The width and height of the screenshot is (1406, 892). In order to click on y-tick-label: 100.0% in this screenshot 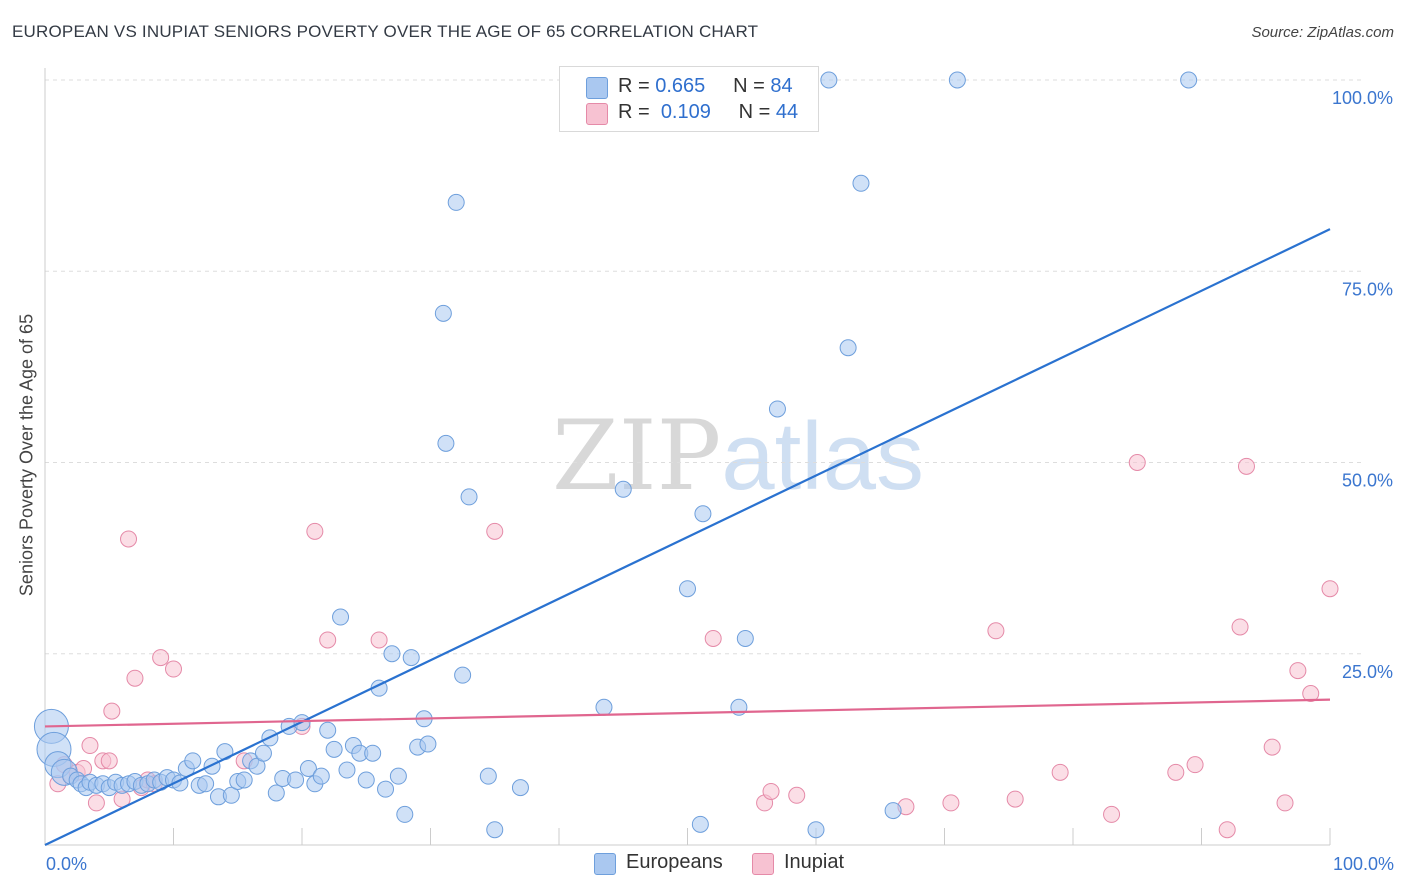, I will do `click(1362, 98)`.